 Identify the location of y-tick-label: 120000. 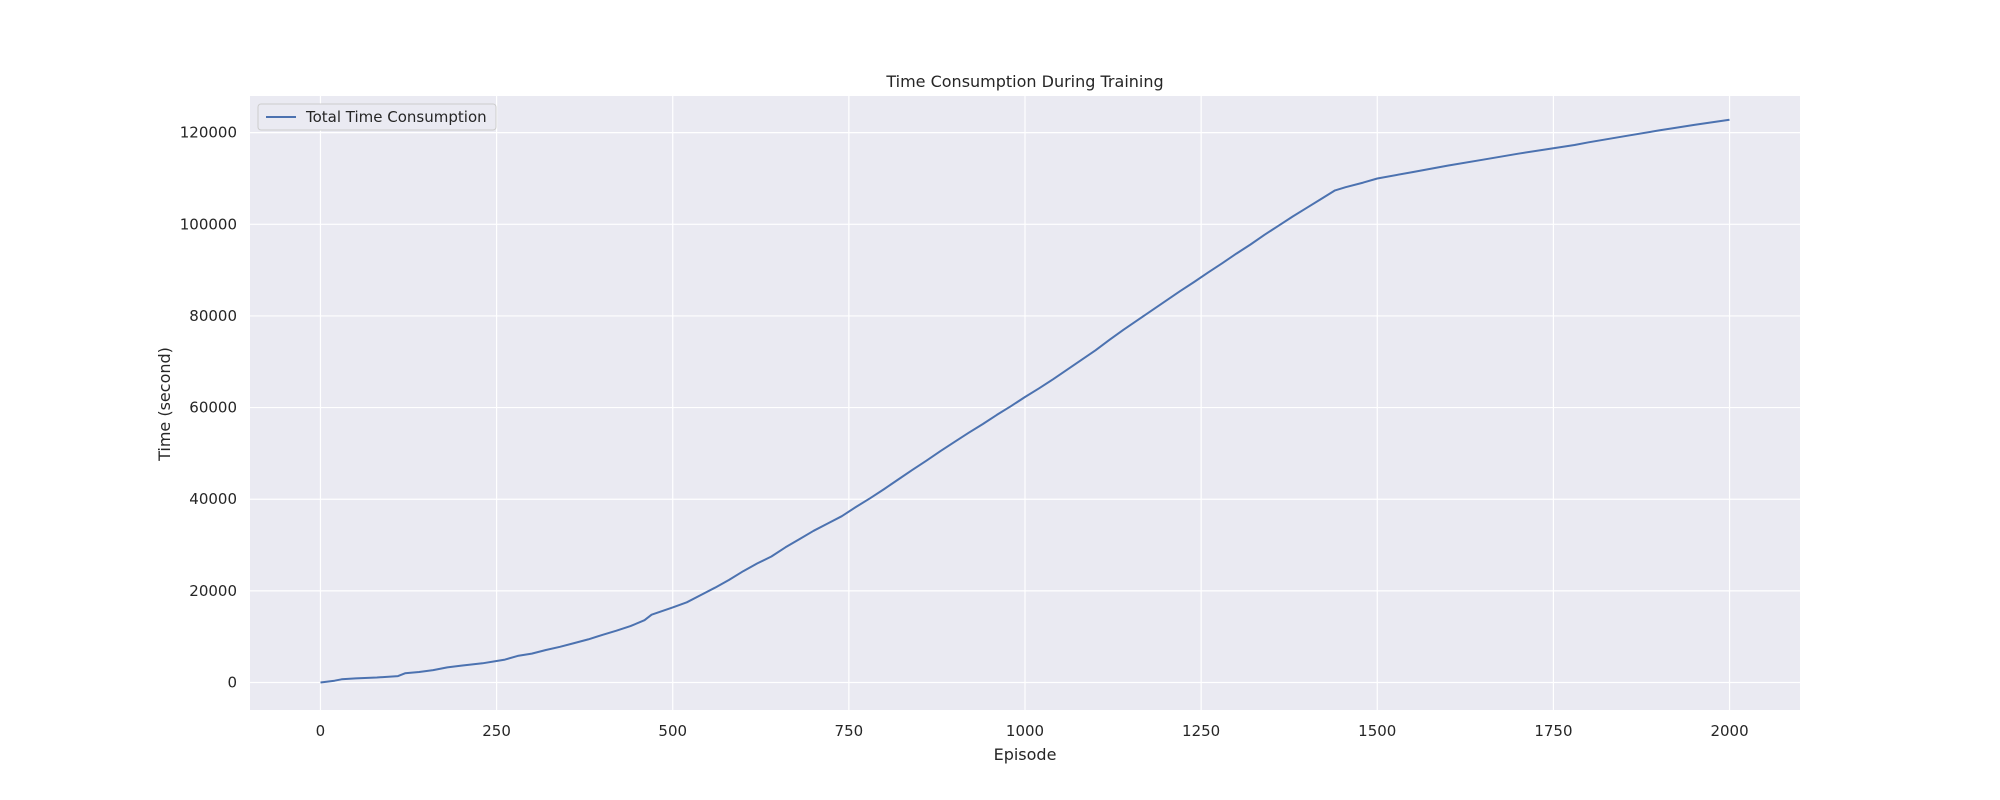
(208, 133).